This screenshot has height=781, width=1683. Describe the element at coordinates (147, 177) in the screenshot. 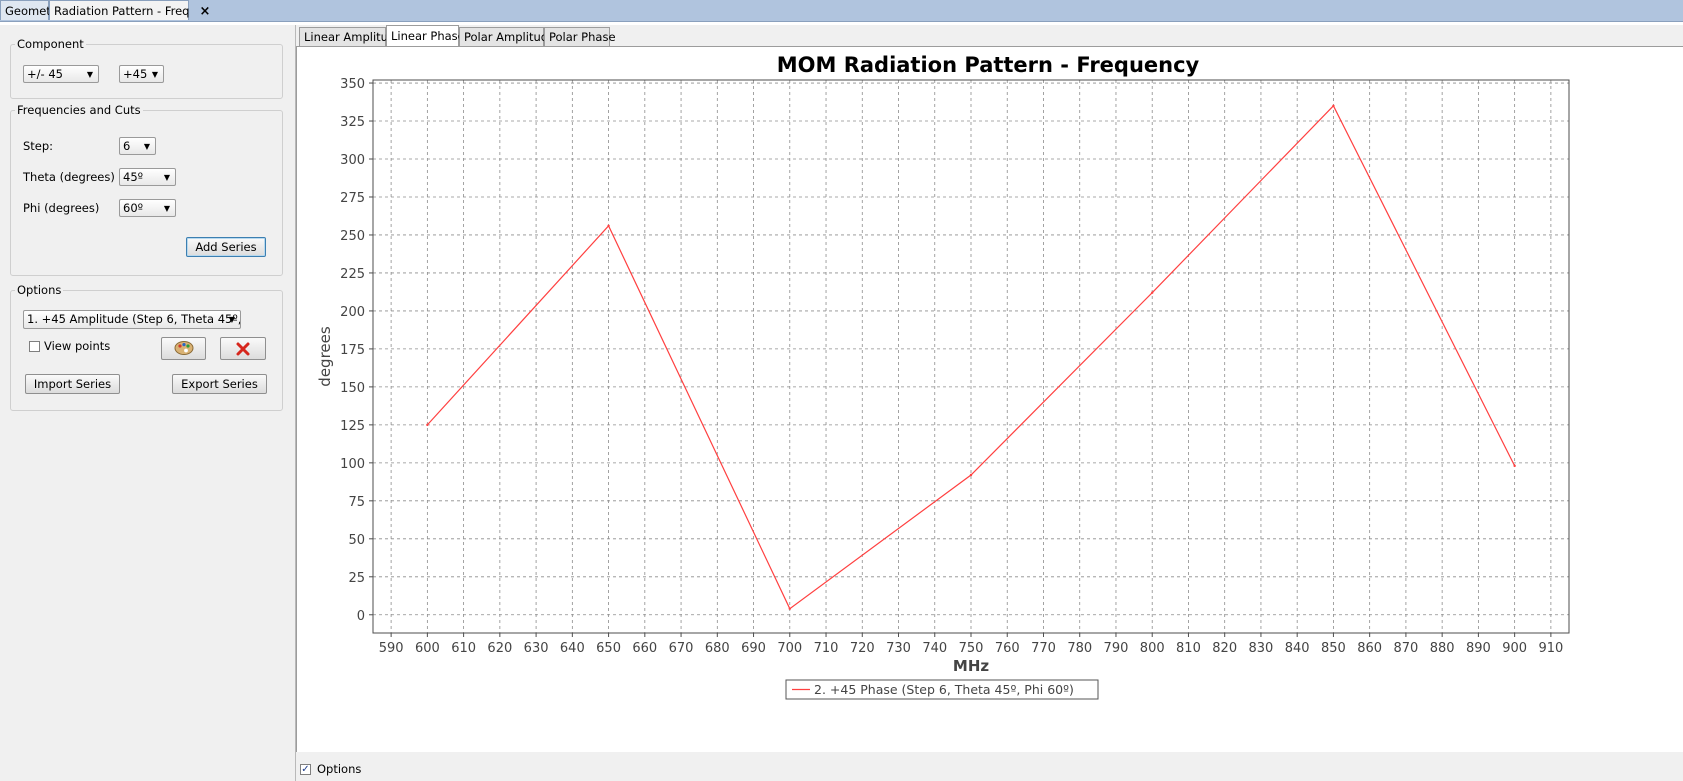

I see `theta-select: 45º ▼` at that location.